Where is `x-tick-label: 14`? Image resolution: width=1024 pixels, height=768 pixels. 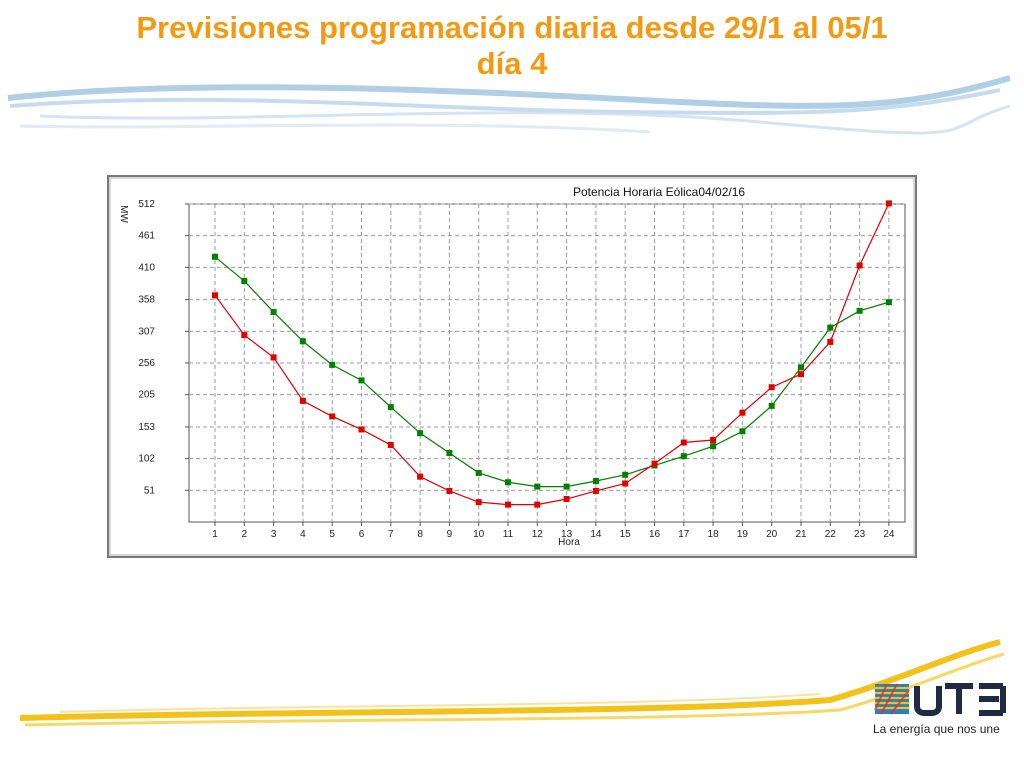
x-tick-label: 14 is located at coordinates (596, 534).